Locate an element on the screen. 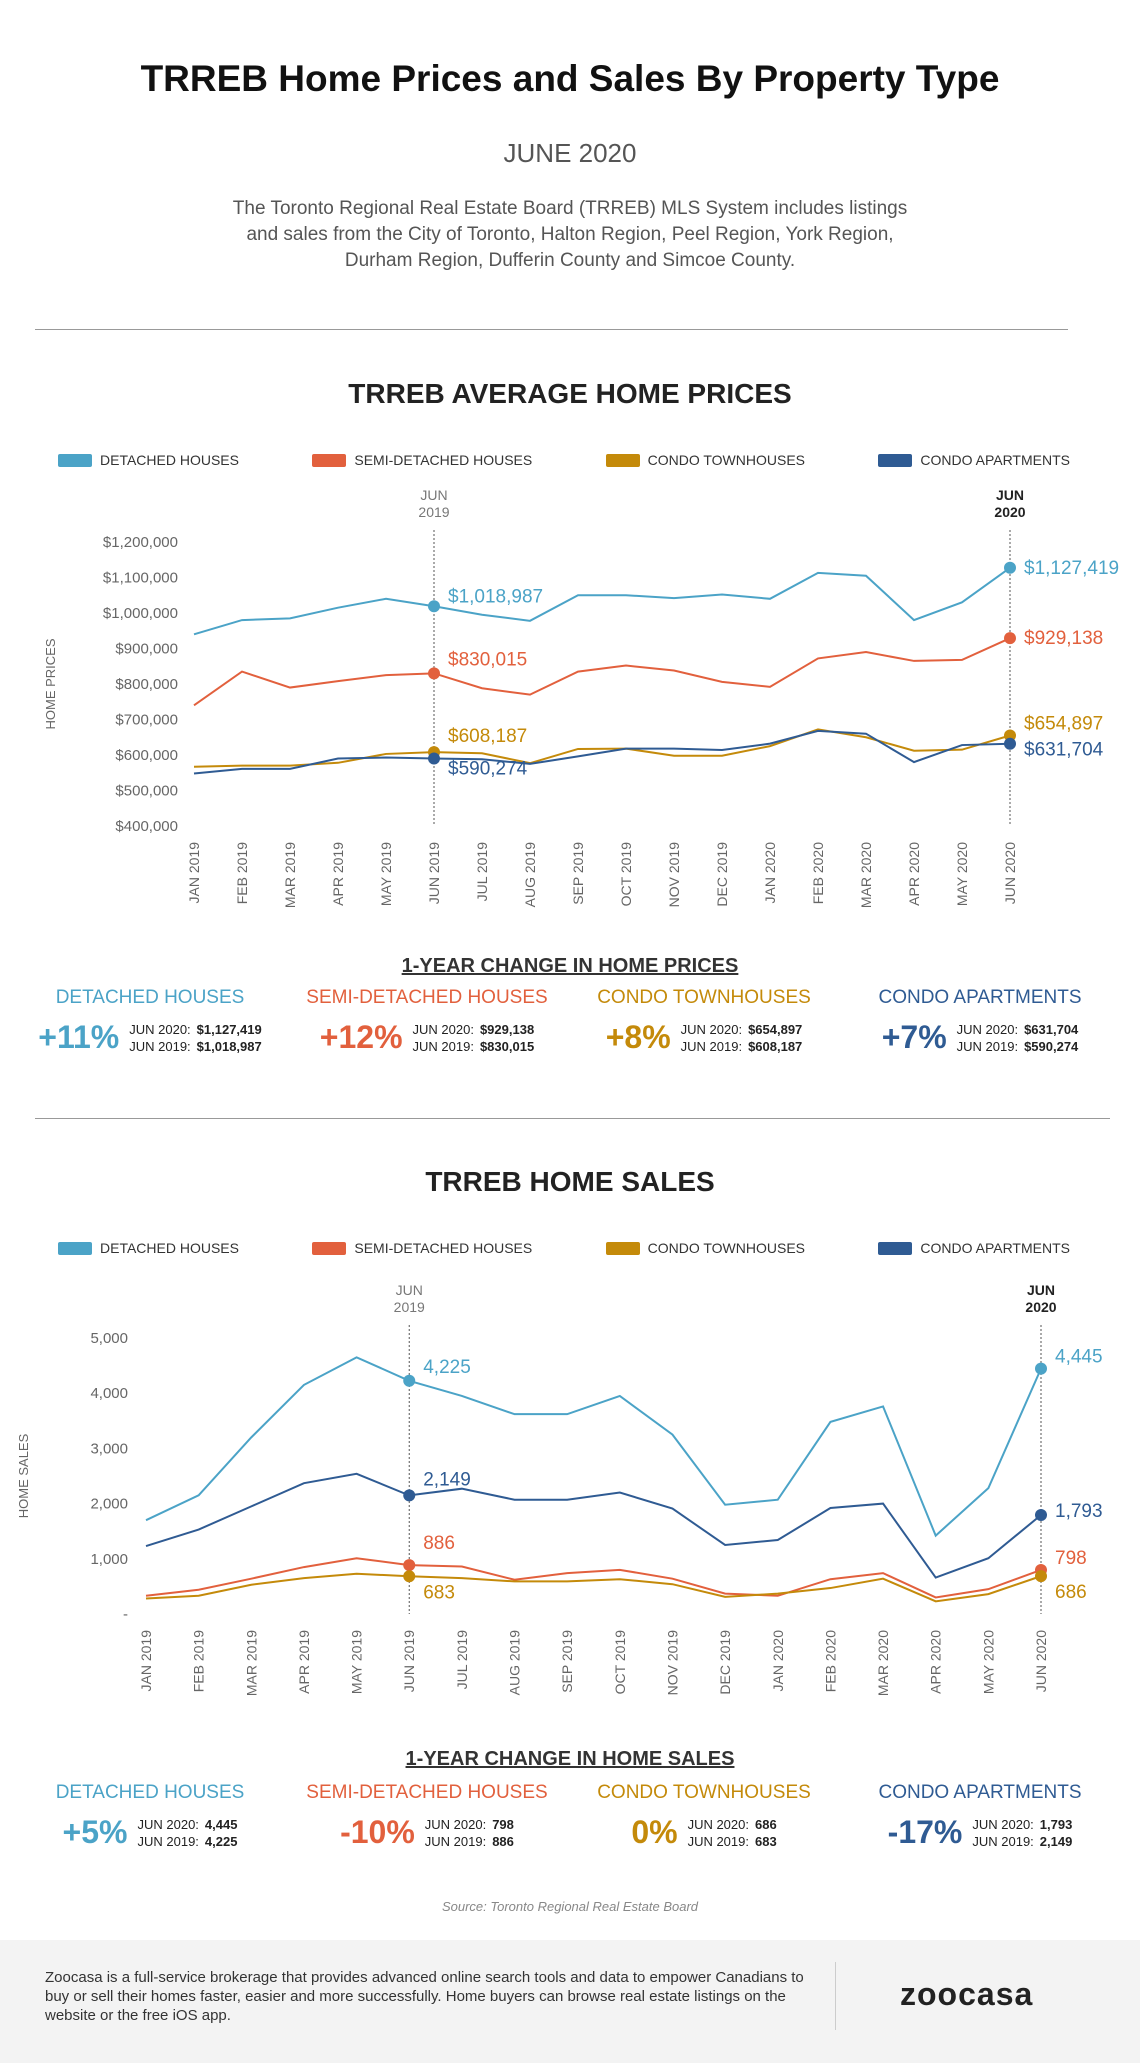  price-change-title: 1-YEAR CHANGE IN HOME PRICES is located at coordinates (570, 966).